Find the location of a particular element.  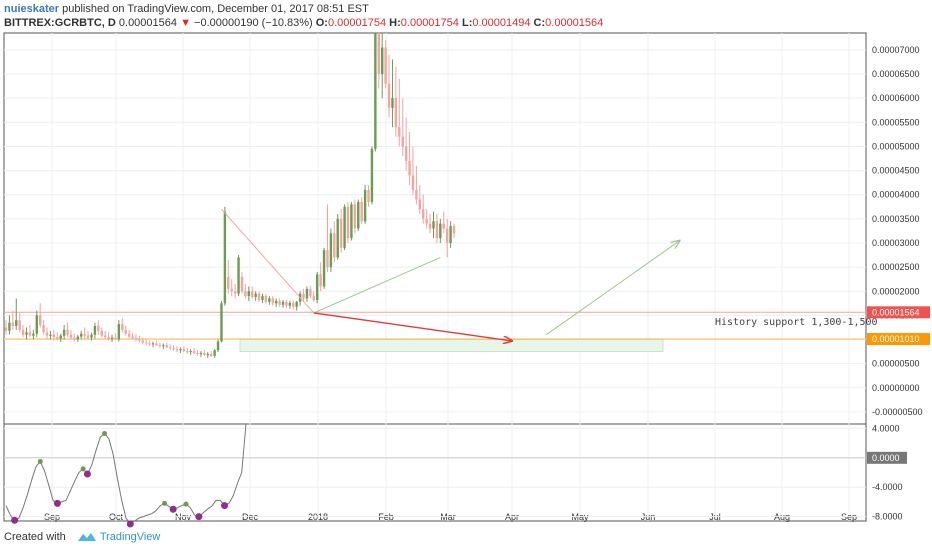

oscillator-axis: 4.00000.0000-4.0000-8.00000.0000 is located at coordinates (887, 472).